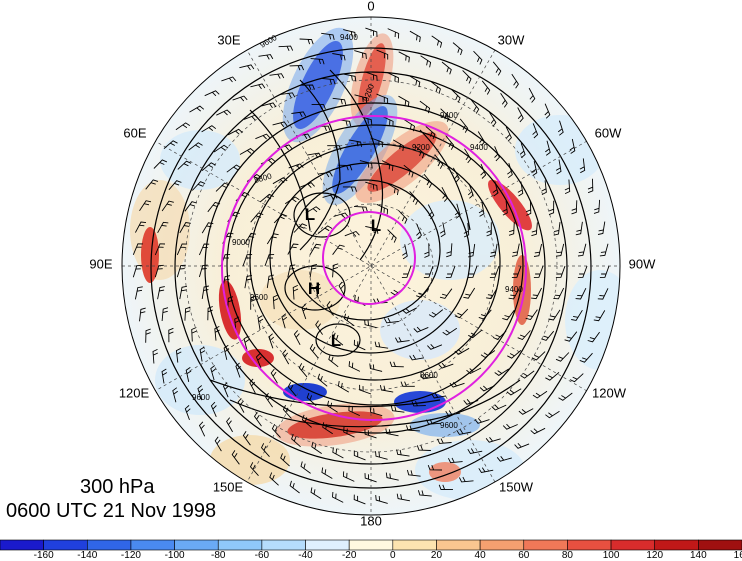 This screenshot has width=742, height=561. I want to click on colorbar, so click(371, 545).